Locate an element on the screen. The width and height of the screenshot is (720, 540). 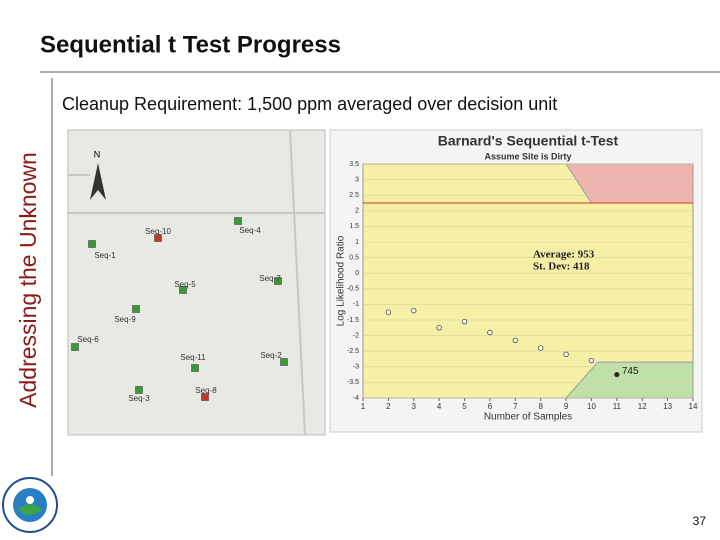
x-tick-label: 2 is located at coordinates (388, 406).